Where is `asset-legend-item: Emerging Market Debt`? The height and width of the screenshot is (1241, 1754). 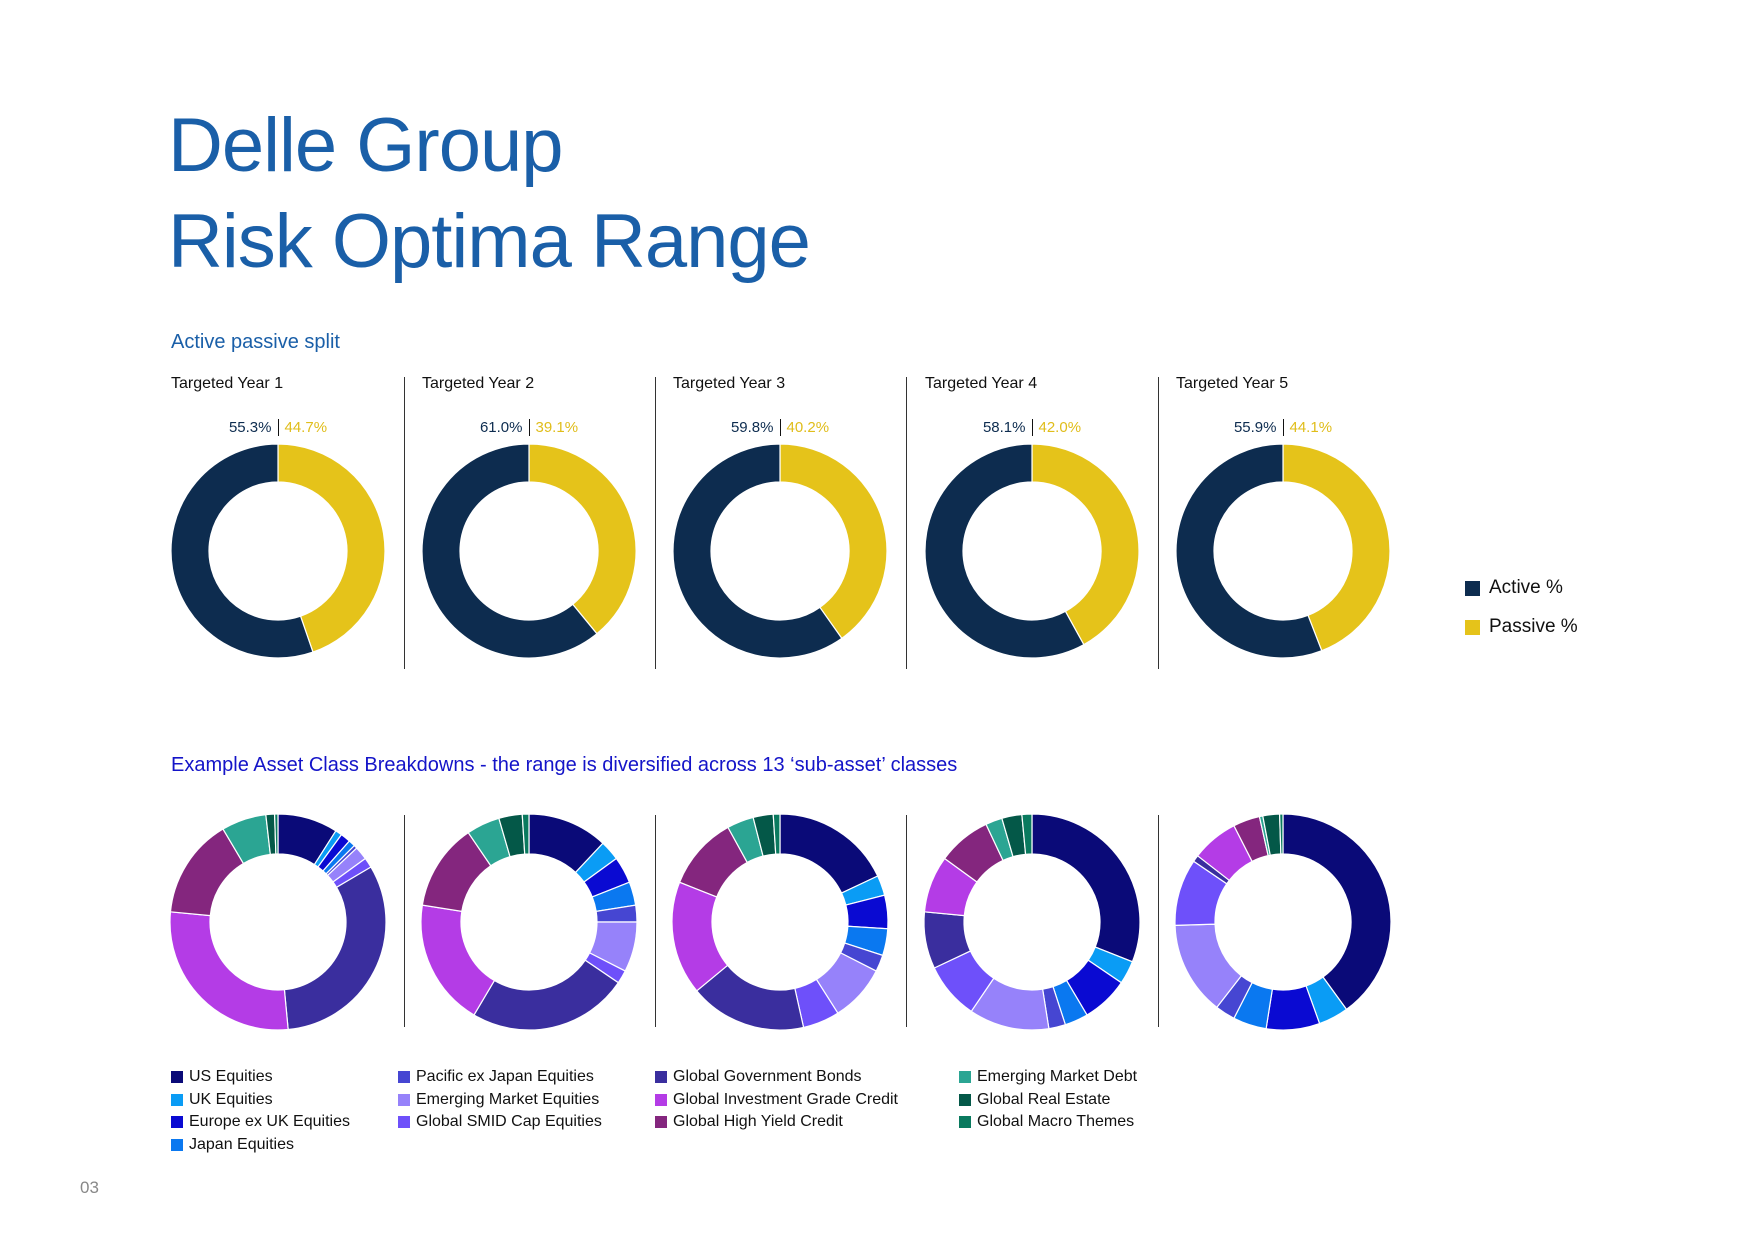 asset-legend-item: Emerging Market Debt is located at coordinates (1048, 1077).